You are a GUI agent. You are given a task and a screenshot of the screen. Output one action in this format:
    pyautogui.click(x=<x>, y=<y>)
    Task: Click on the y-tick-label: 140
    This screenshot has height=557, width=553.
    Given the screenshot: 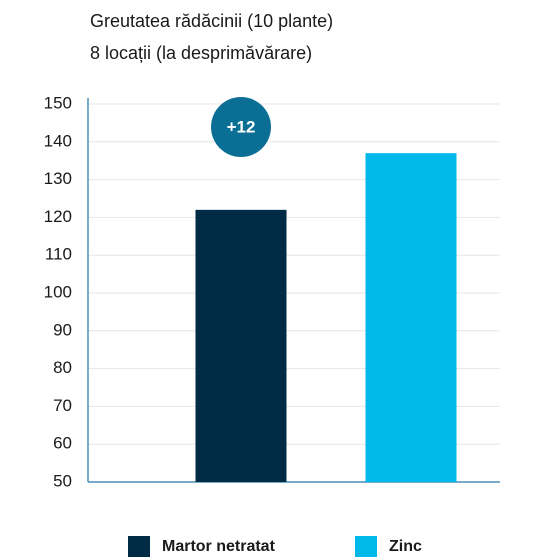 What is the action you would take?
    pyautogui.click(x=58, y=140)
    